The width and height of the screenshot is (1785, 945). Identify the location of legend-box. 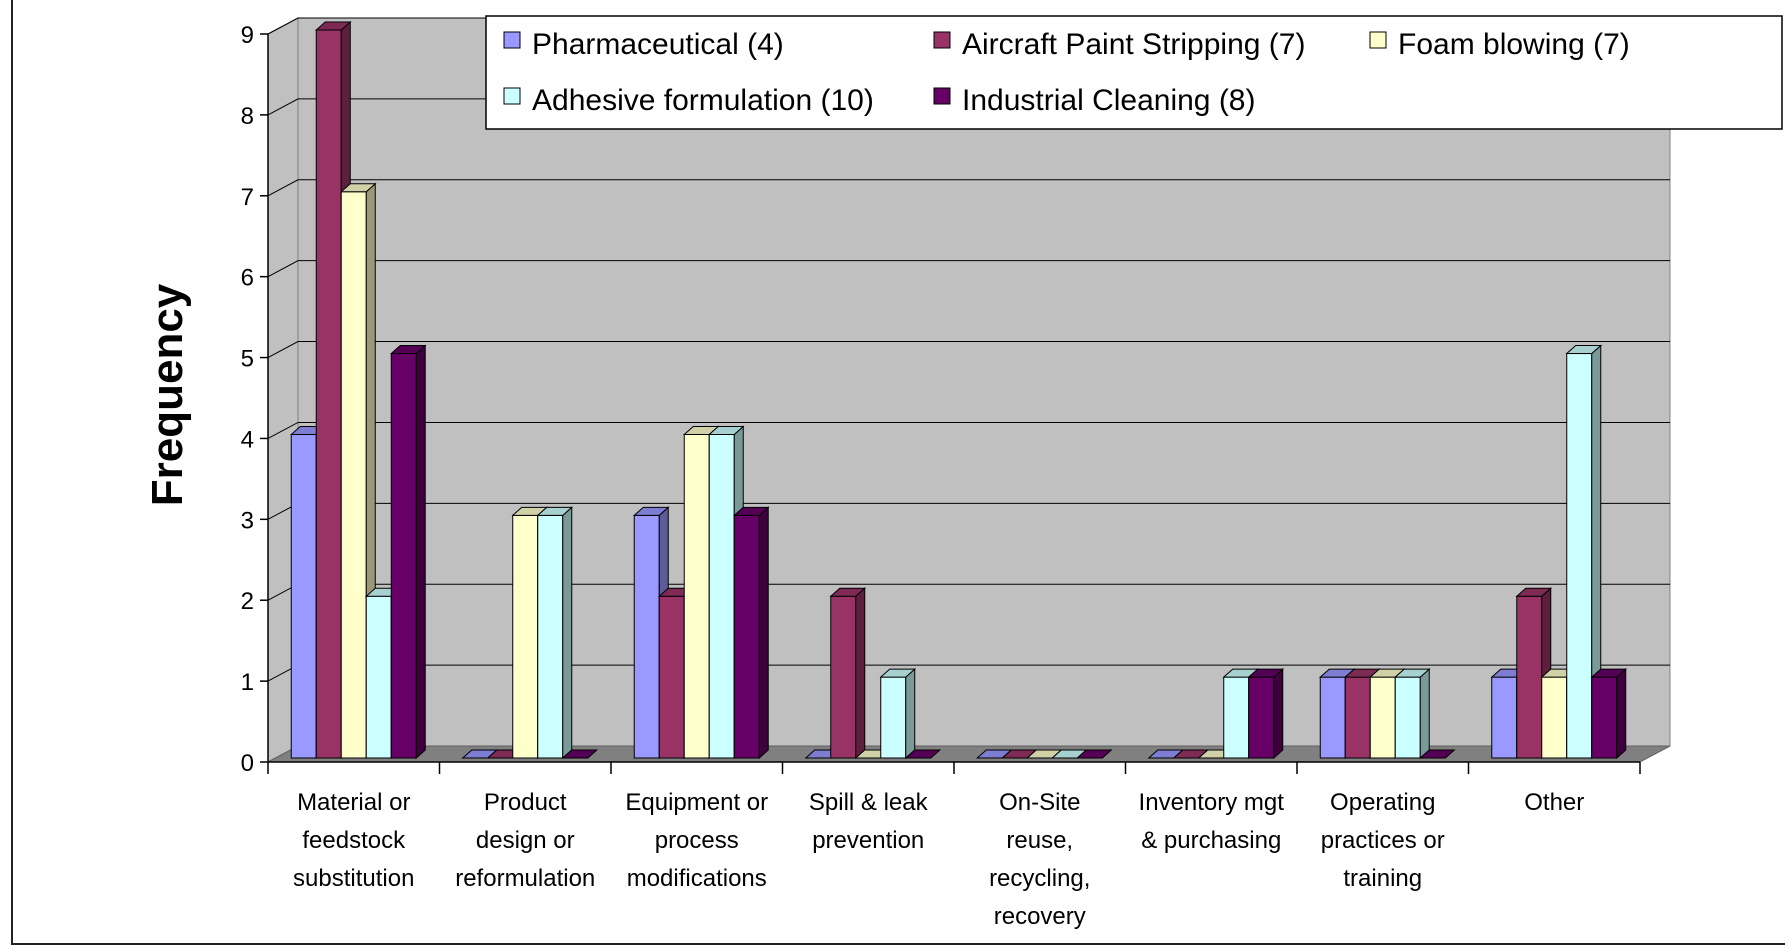
(1134, 72).